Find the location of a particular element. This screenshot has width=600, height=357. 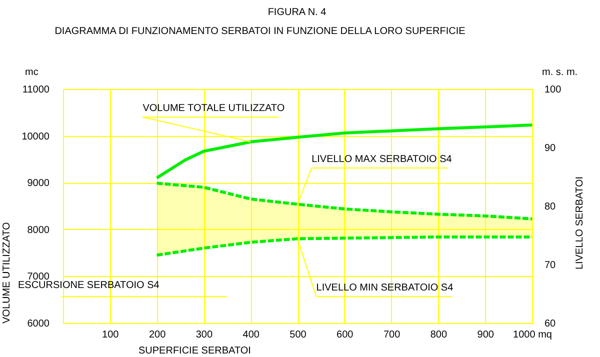

y2-tick-label: 100 is located at coordinates (553, 90).